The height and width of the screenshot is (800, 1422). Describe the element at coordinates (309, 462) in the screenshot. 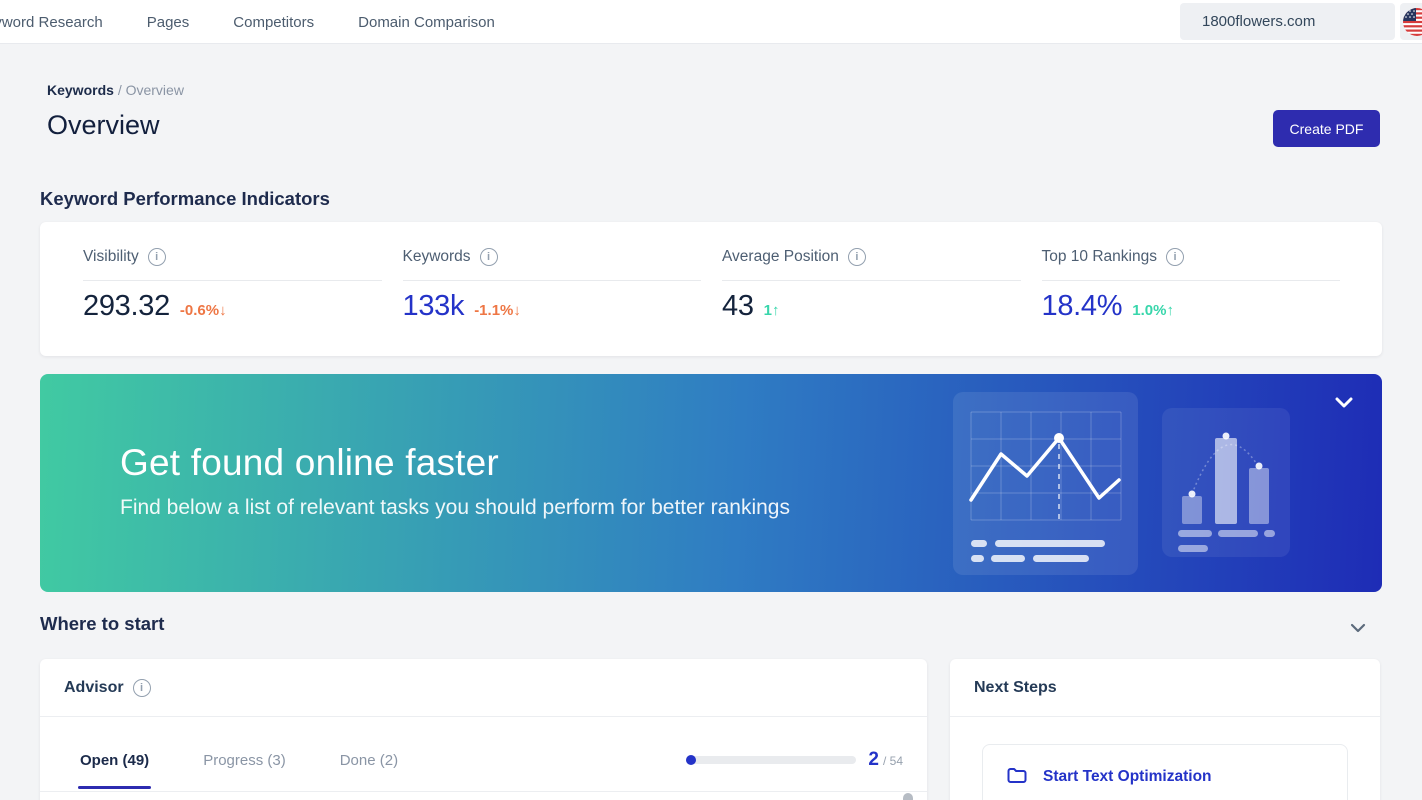

I see `banner-title: Get found online faster` at that location.